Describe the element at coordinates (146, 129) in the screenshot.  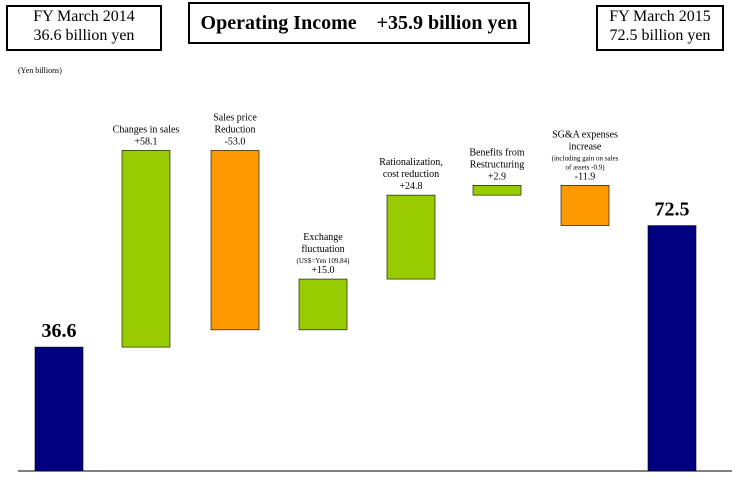
I see `step-category-label: Changes in sales` at that location.